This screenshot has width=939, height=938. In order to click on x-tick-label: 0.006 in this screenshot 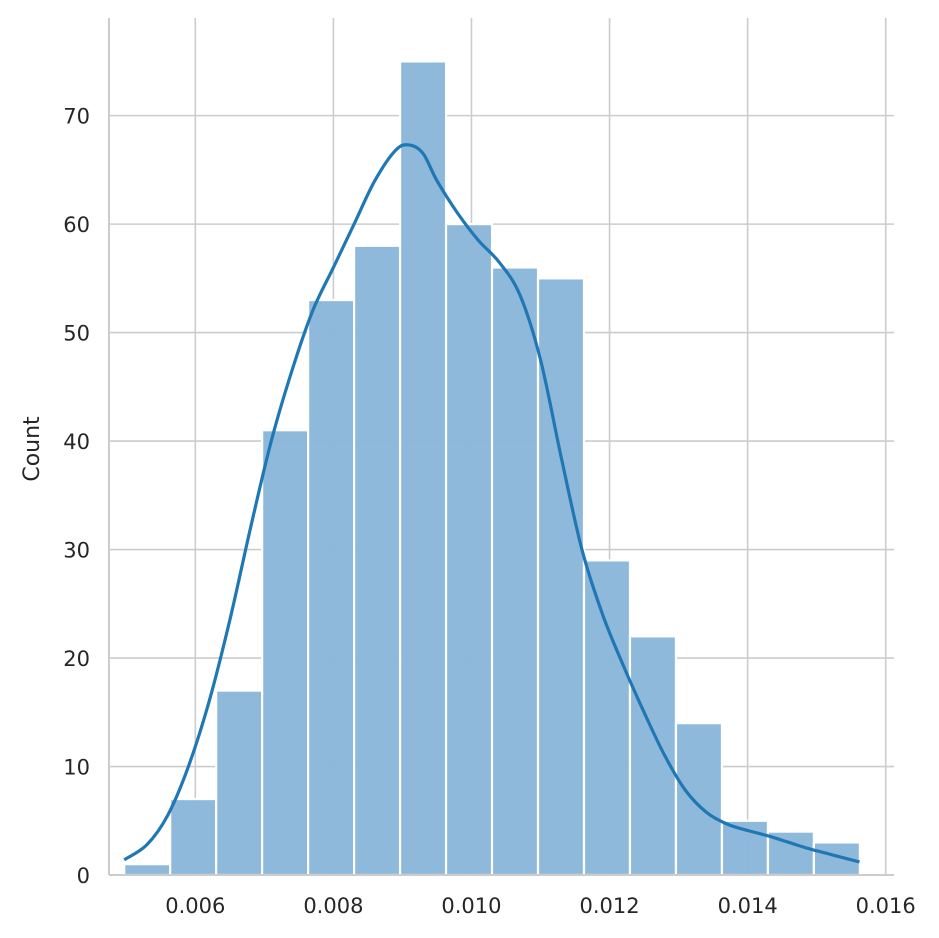, I will do `click(195, 906)`.